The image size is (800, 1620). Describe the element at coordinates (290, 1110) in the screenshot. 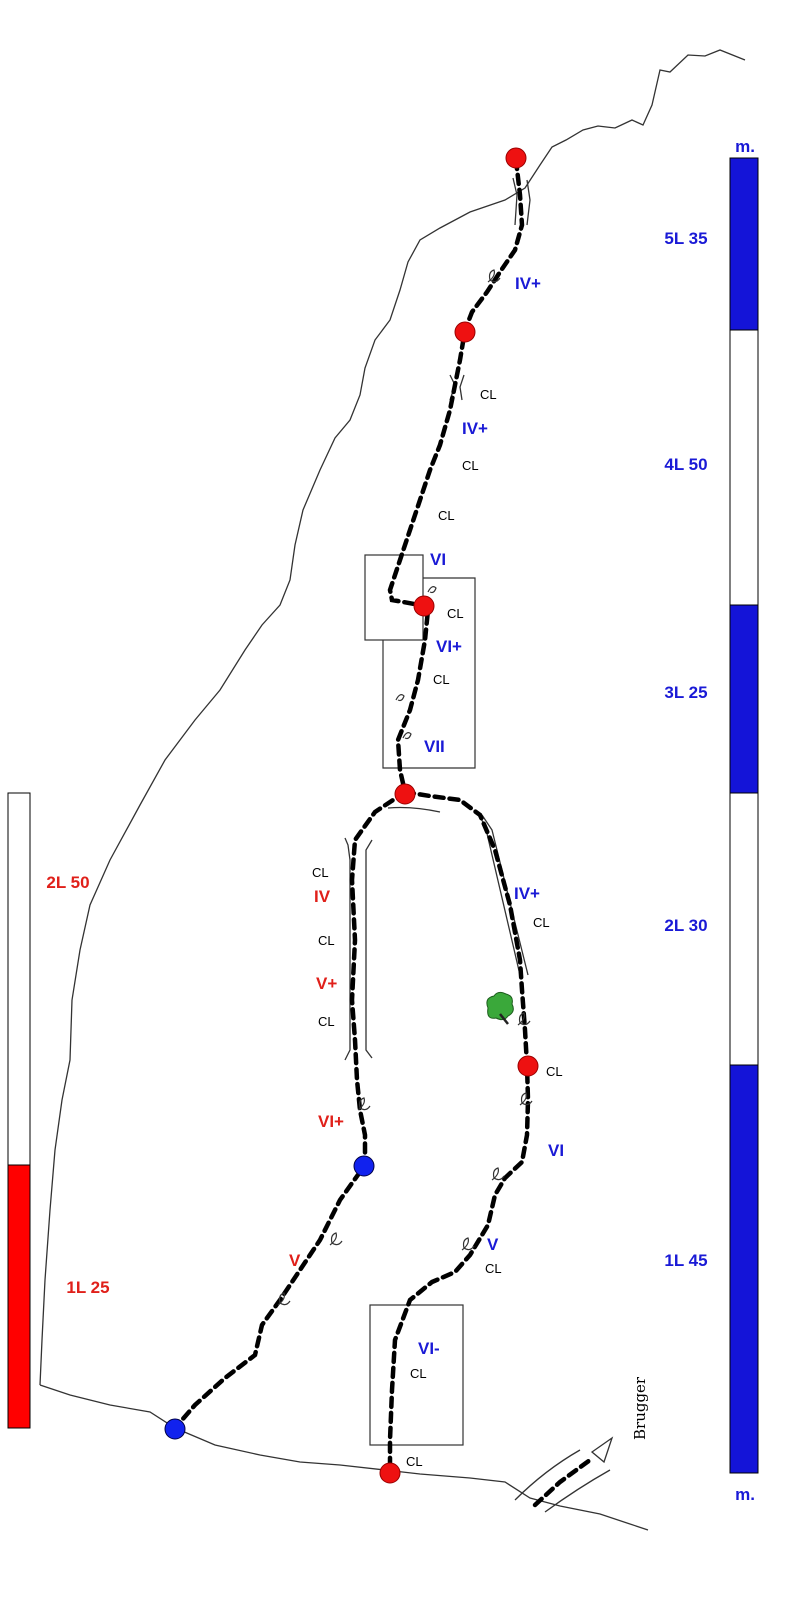

I see `route-left-variant` at that location.